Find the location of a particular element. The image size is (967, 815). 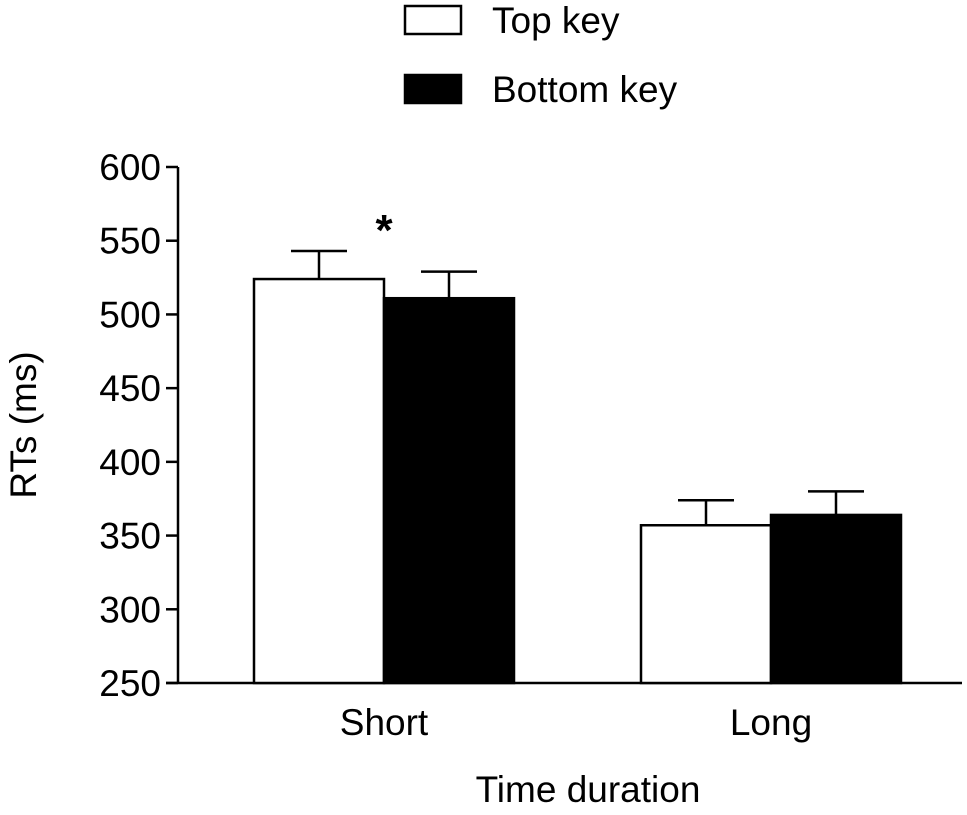

x-axis-title: Time duration is located at coordinates (588, 789).